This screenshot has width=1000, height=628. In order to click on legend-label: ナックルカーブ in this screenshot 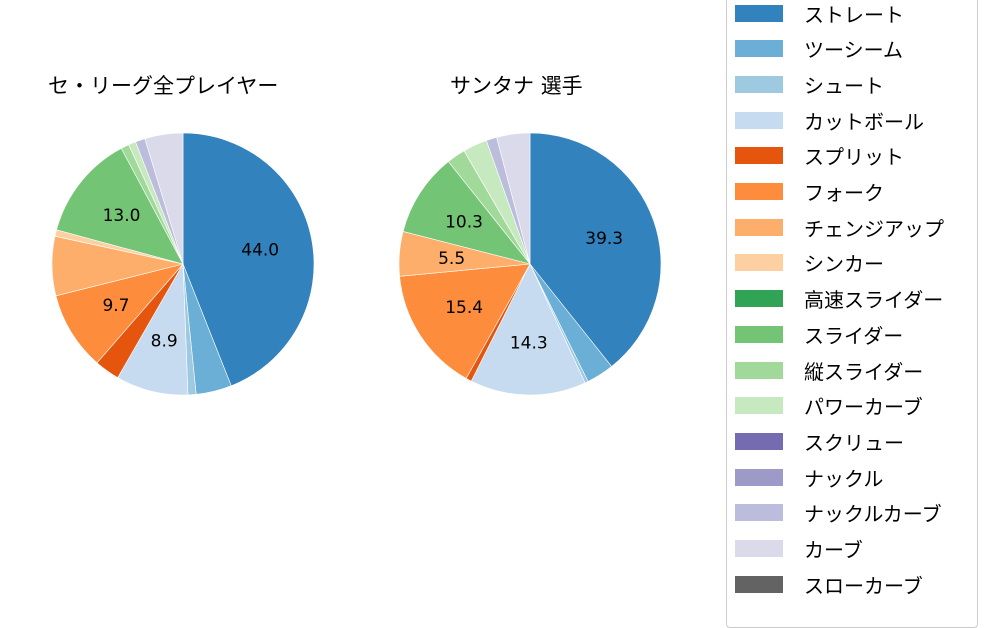, I will do `click(873, 514)`.